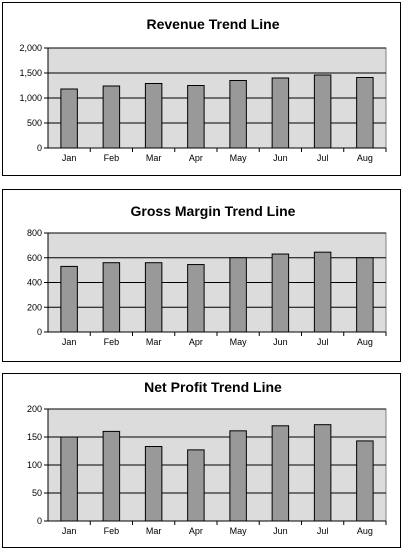 The width and height of the screenshot is (405, 550). Describe the element at coordinates (34, 258) in the screenshot. I see `y-tick-label: 600` at that location.